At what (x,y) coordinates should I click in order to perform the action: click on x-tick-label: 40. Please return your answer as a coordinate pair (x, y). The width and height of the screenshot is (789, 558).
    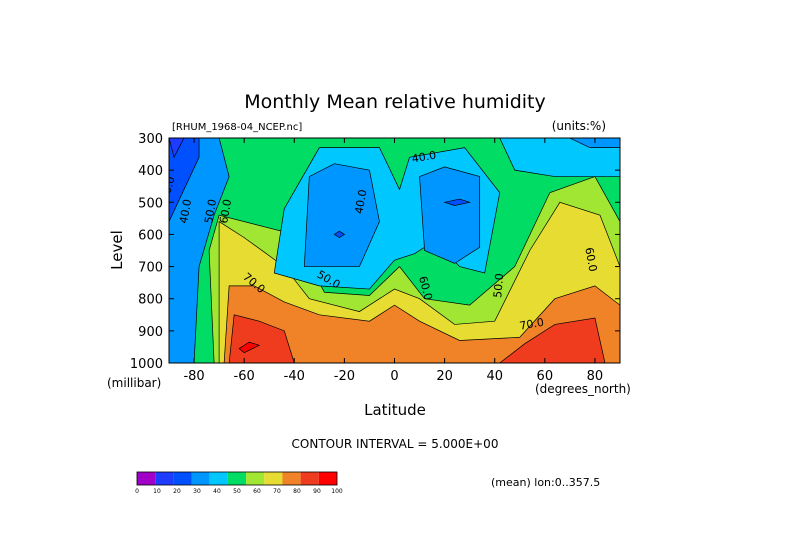
    Looking at the image, I should click on (494, 376).